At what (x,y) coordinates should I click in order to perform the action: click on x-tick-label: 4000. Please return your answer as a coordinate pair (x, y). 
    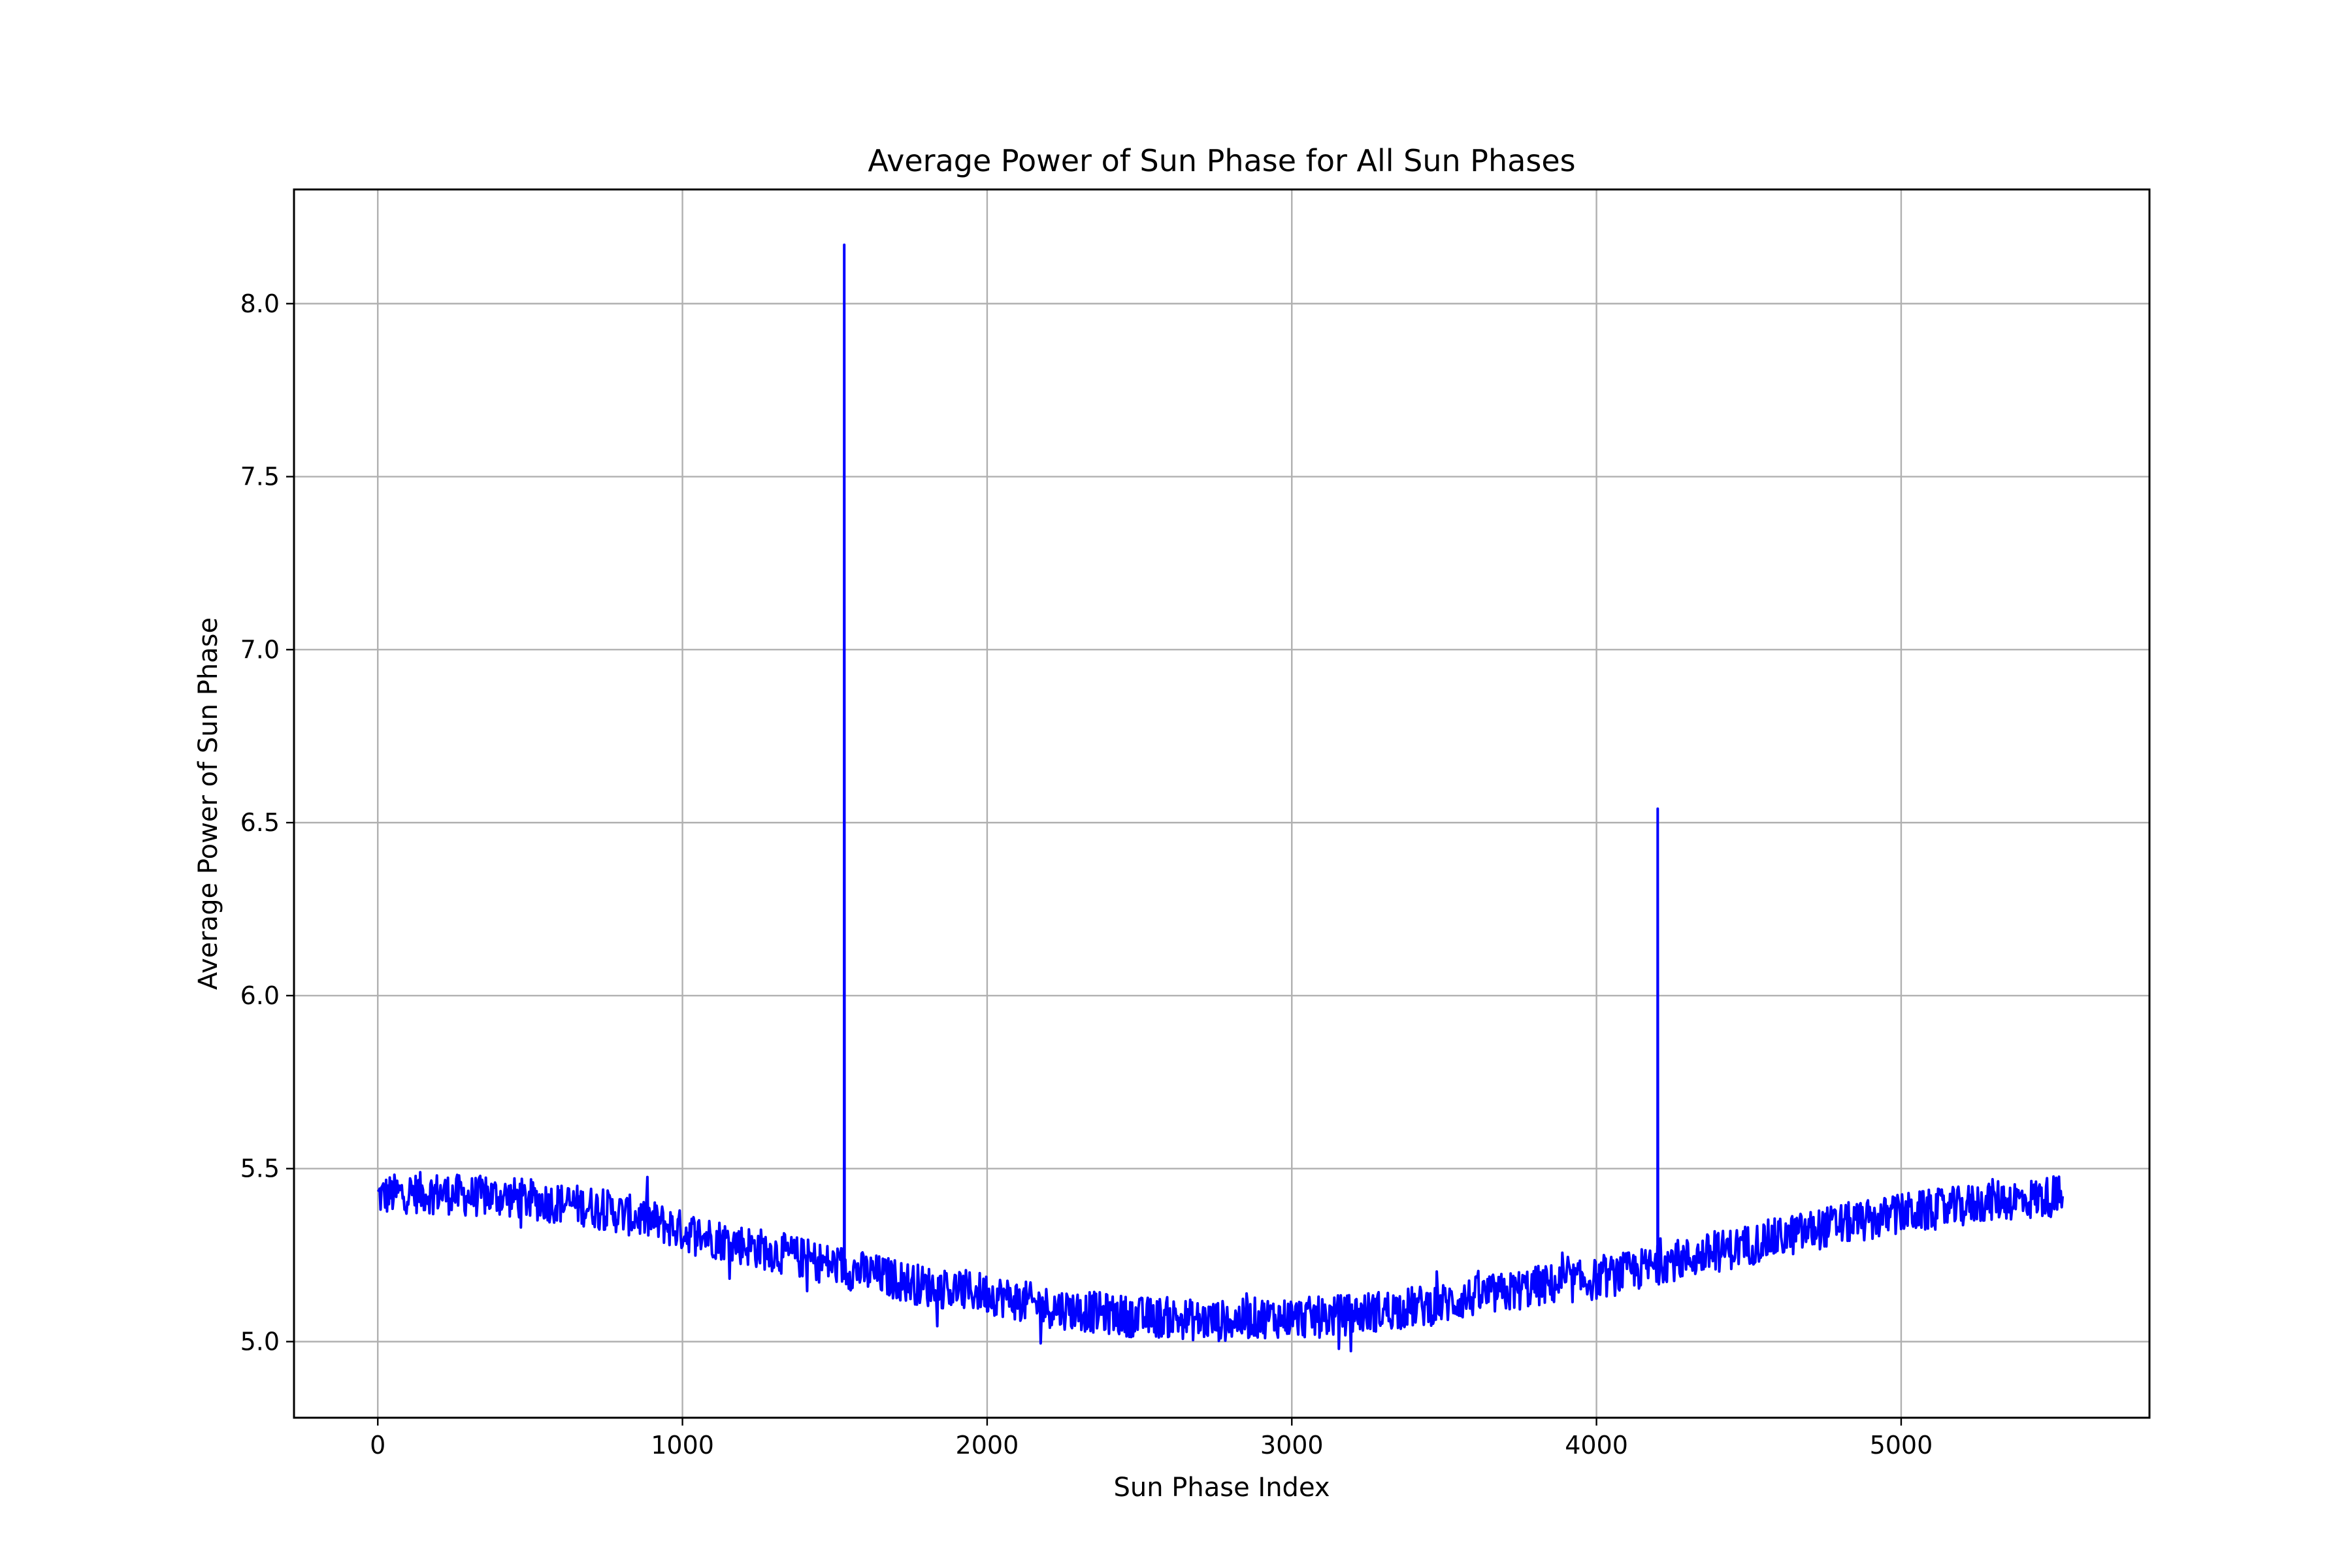
    Looking at the image, I should click on (1596, 1445).